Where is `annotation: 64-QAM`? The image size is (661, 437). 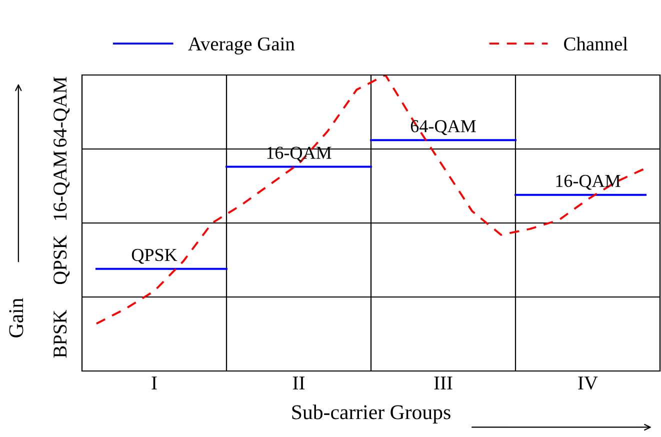 annotation: 64-QAM is located at coordinates (443, 128).